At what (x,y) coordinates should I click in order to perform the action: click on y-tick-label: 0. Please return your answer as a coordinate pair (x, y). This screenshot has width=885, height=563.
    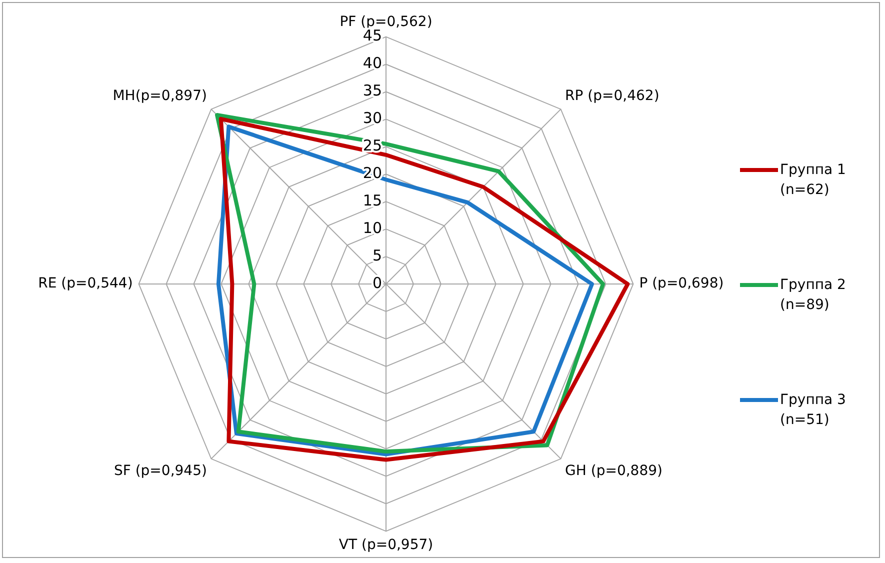
    Looking at the image, I should click on (377, 283).